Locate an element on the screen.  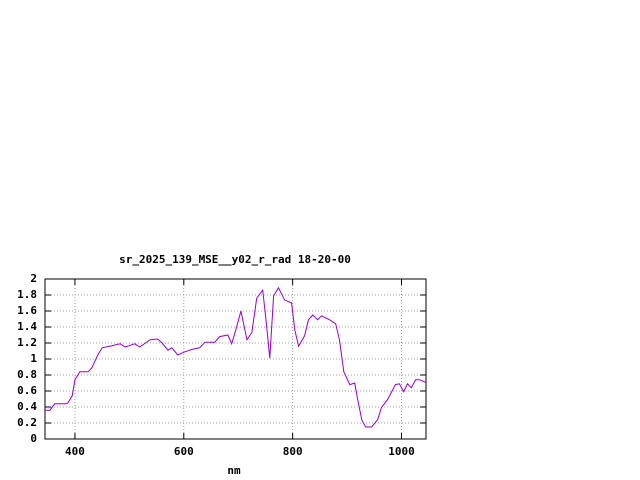
x-tick-label: 600 is located at coordinates (184, 451).